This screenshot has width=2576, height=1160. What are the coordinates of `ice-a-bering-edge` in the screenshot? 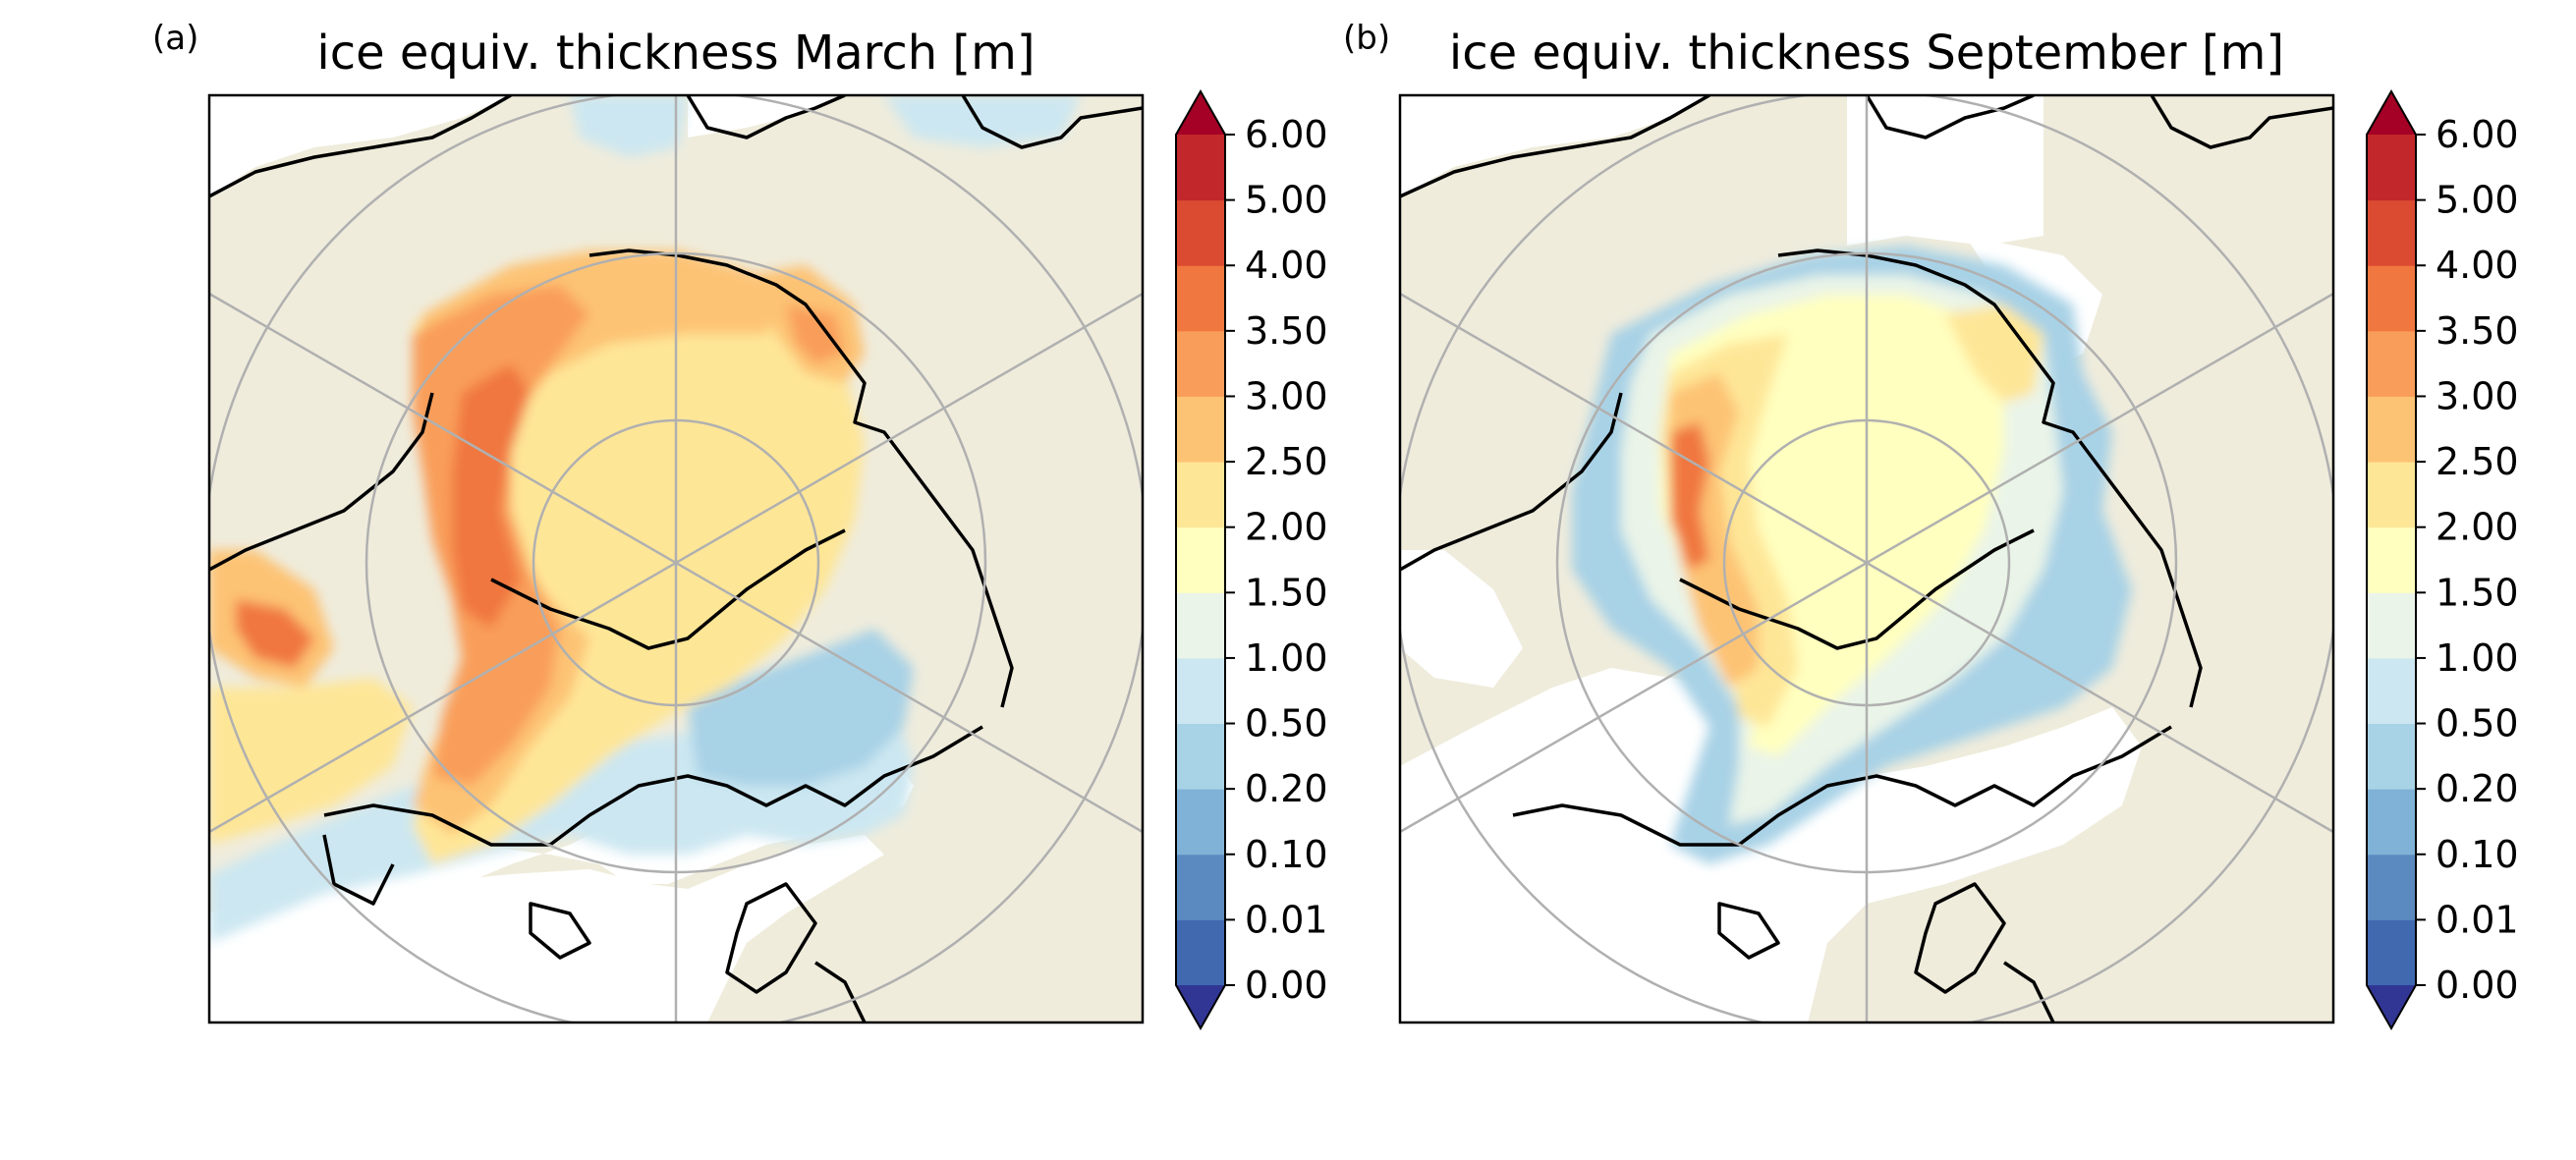 It's located at (629, 126).